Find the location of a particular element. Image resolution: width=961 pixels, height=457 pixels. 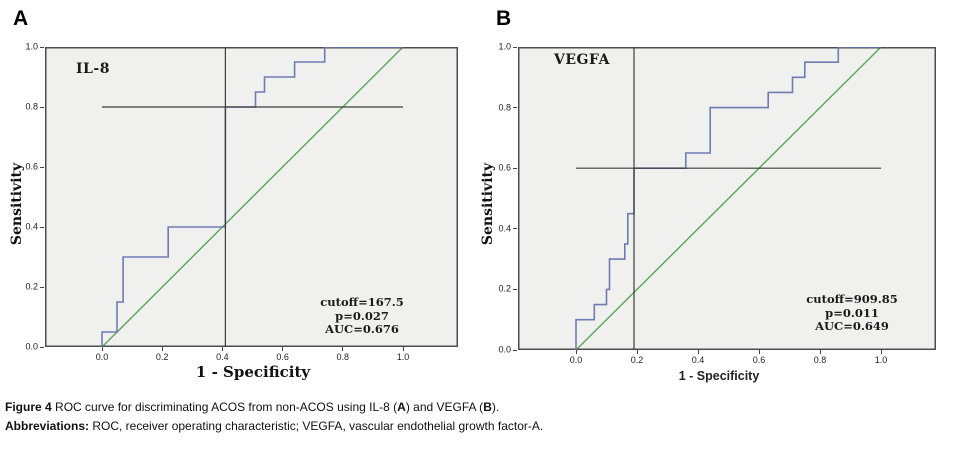

caption-segment: A is located at coordinates (401, 407).